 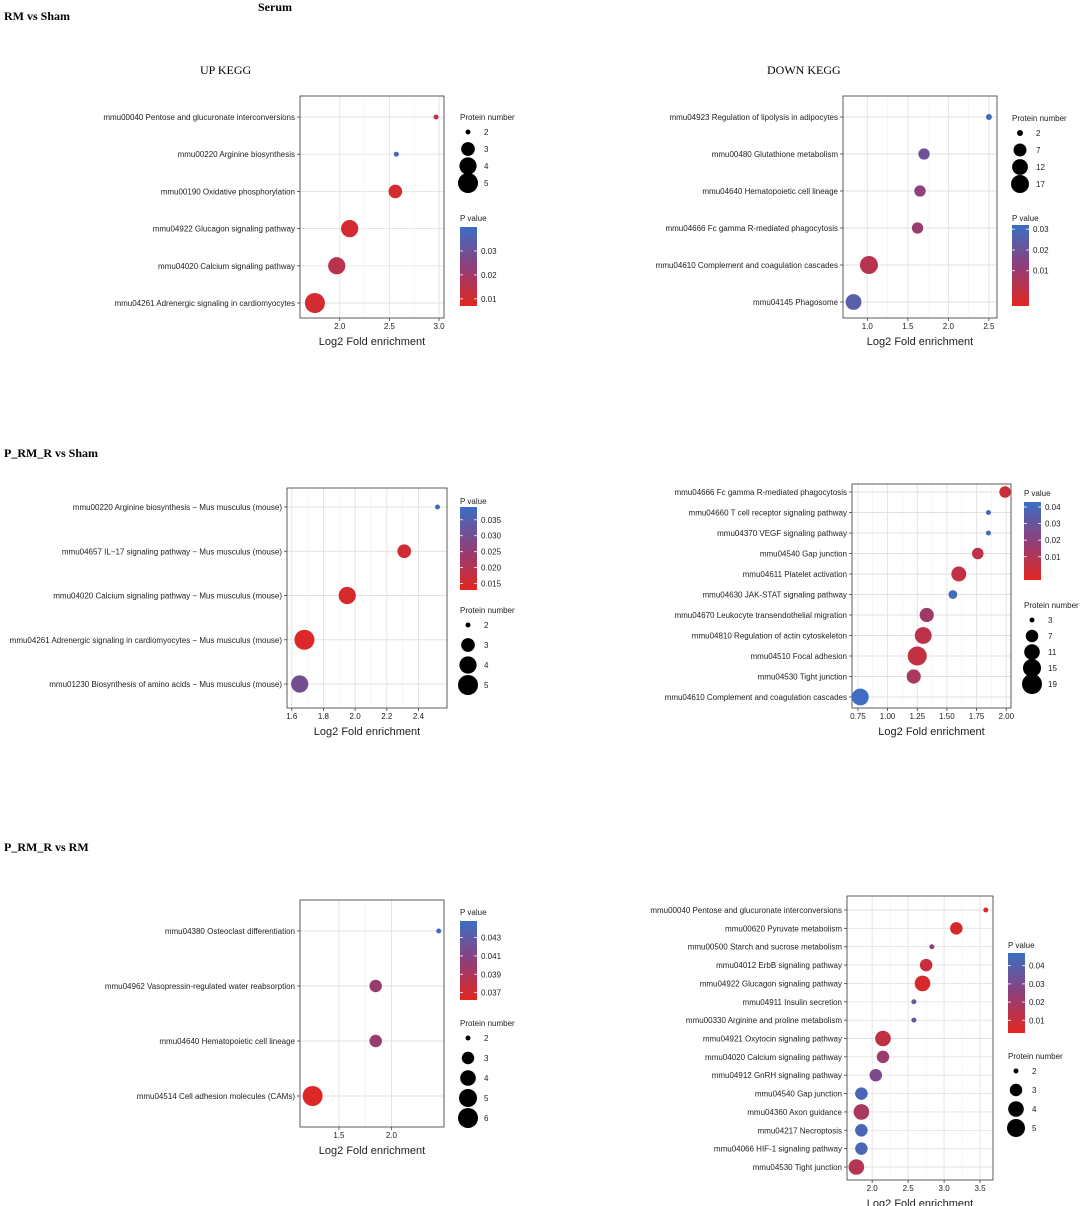 I want to click on y-tick-label: mmu04911 Insulin secretion, so click(x=792, y=1002).